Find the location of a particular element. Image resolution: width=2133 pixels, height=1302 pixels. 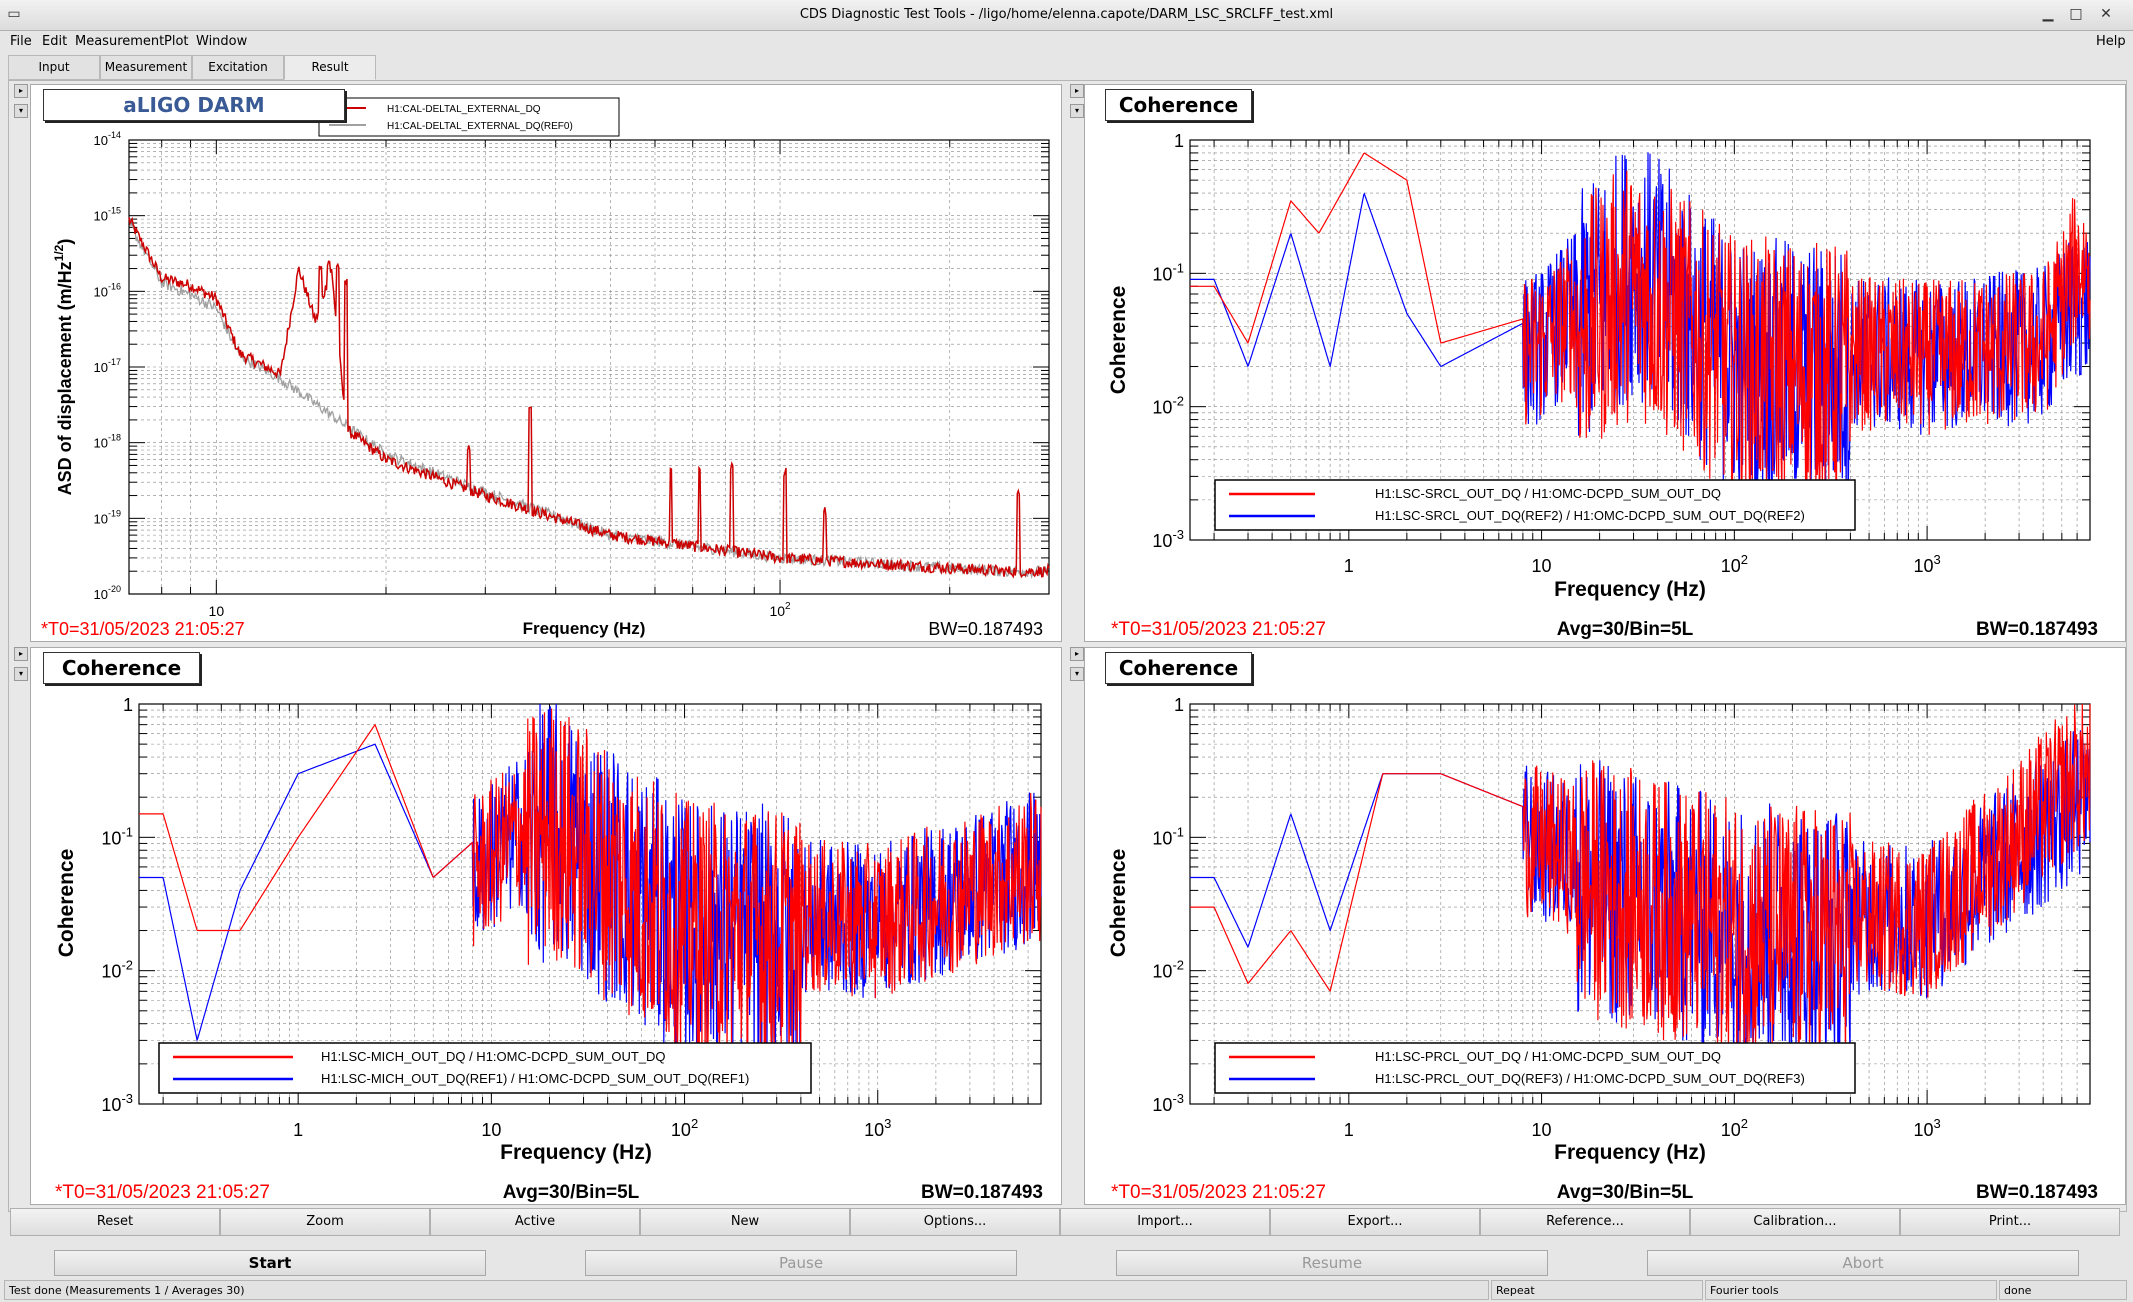

prcl-x-ticks: 1 10 10² 10³ is located at coordinates (1642, 1128).